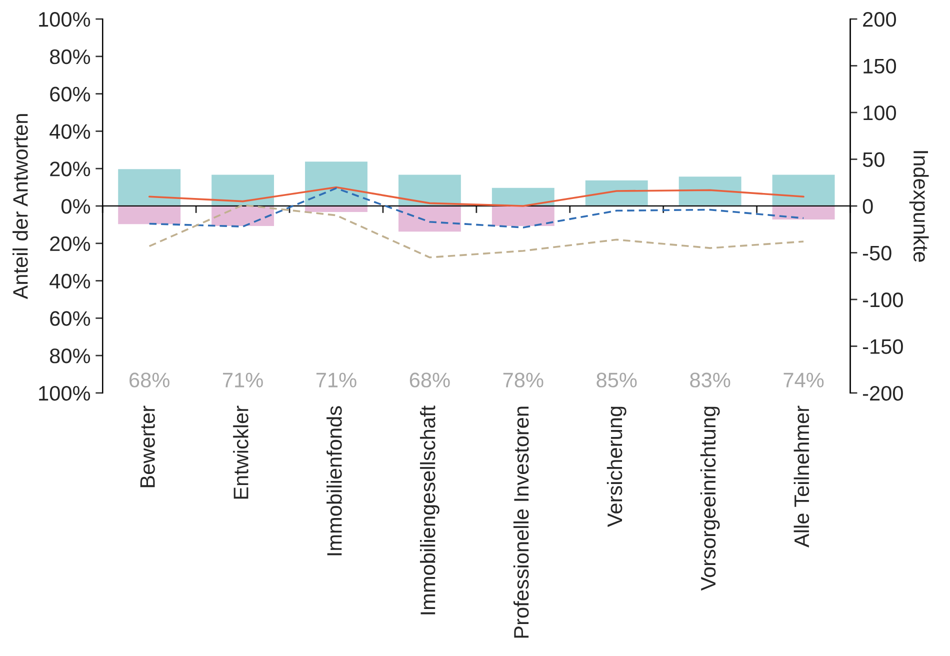 Image resolution: width=950 pixels, height=656 pixels. I want to click on x-tick-label: Versicherung, so click(616, 466).